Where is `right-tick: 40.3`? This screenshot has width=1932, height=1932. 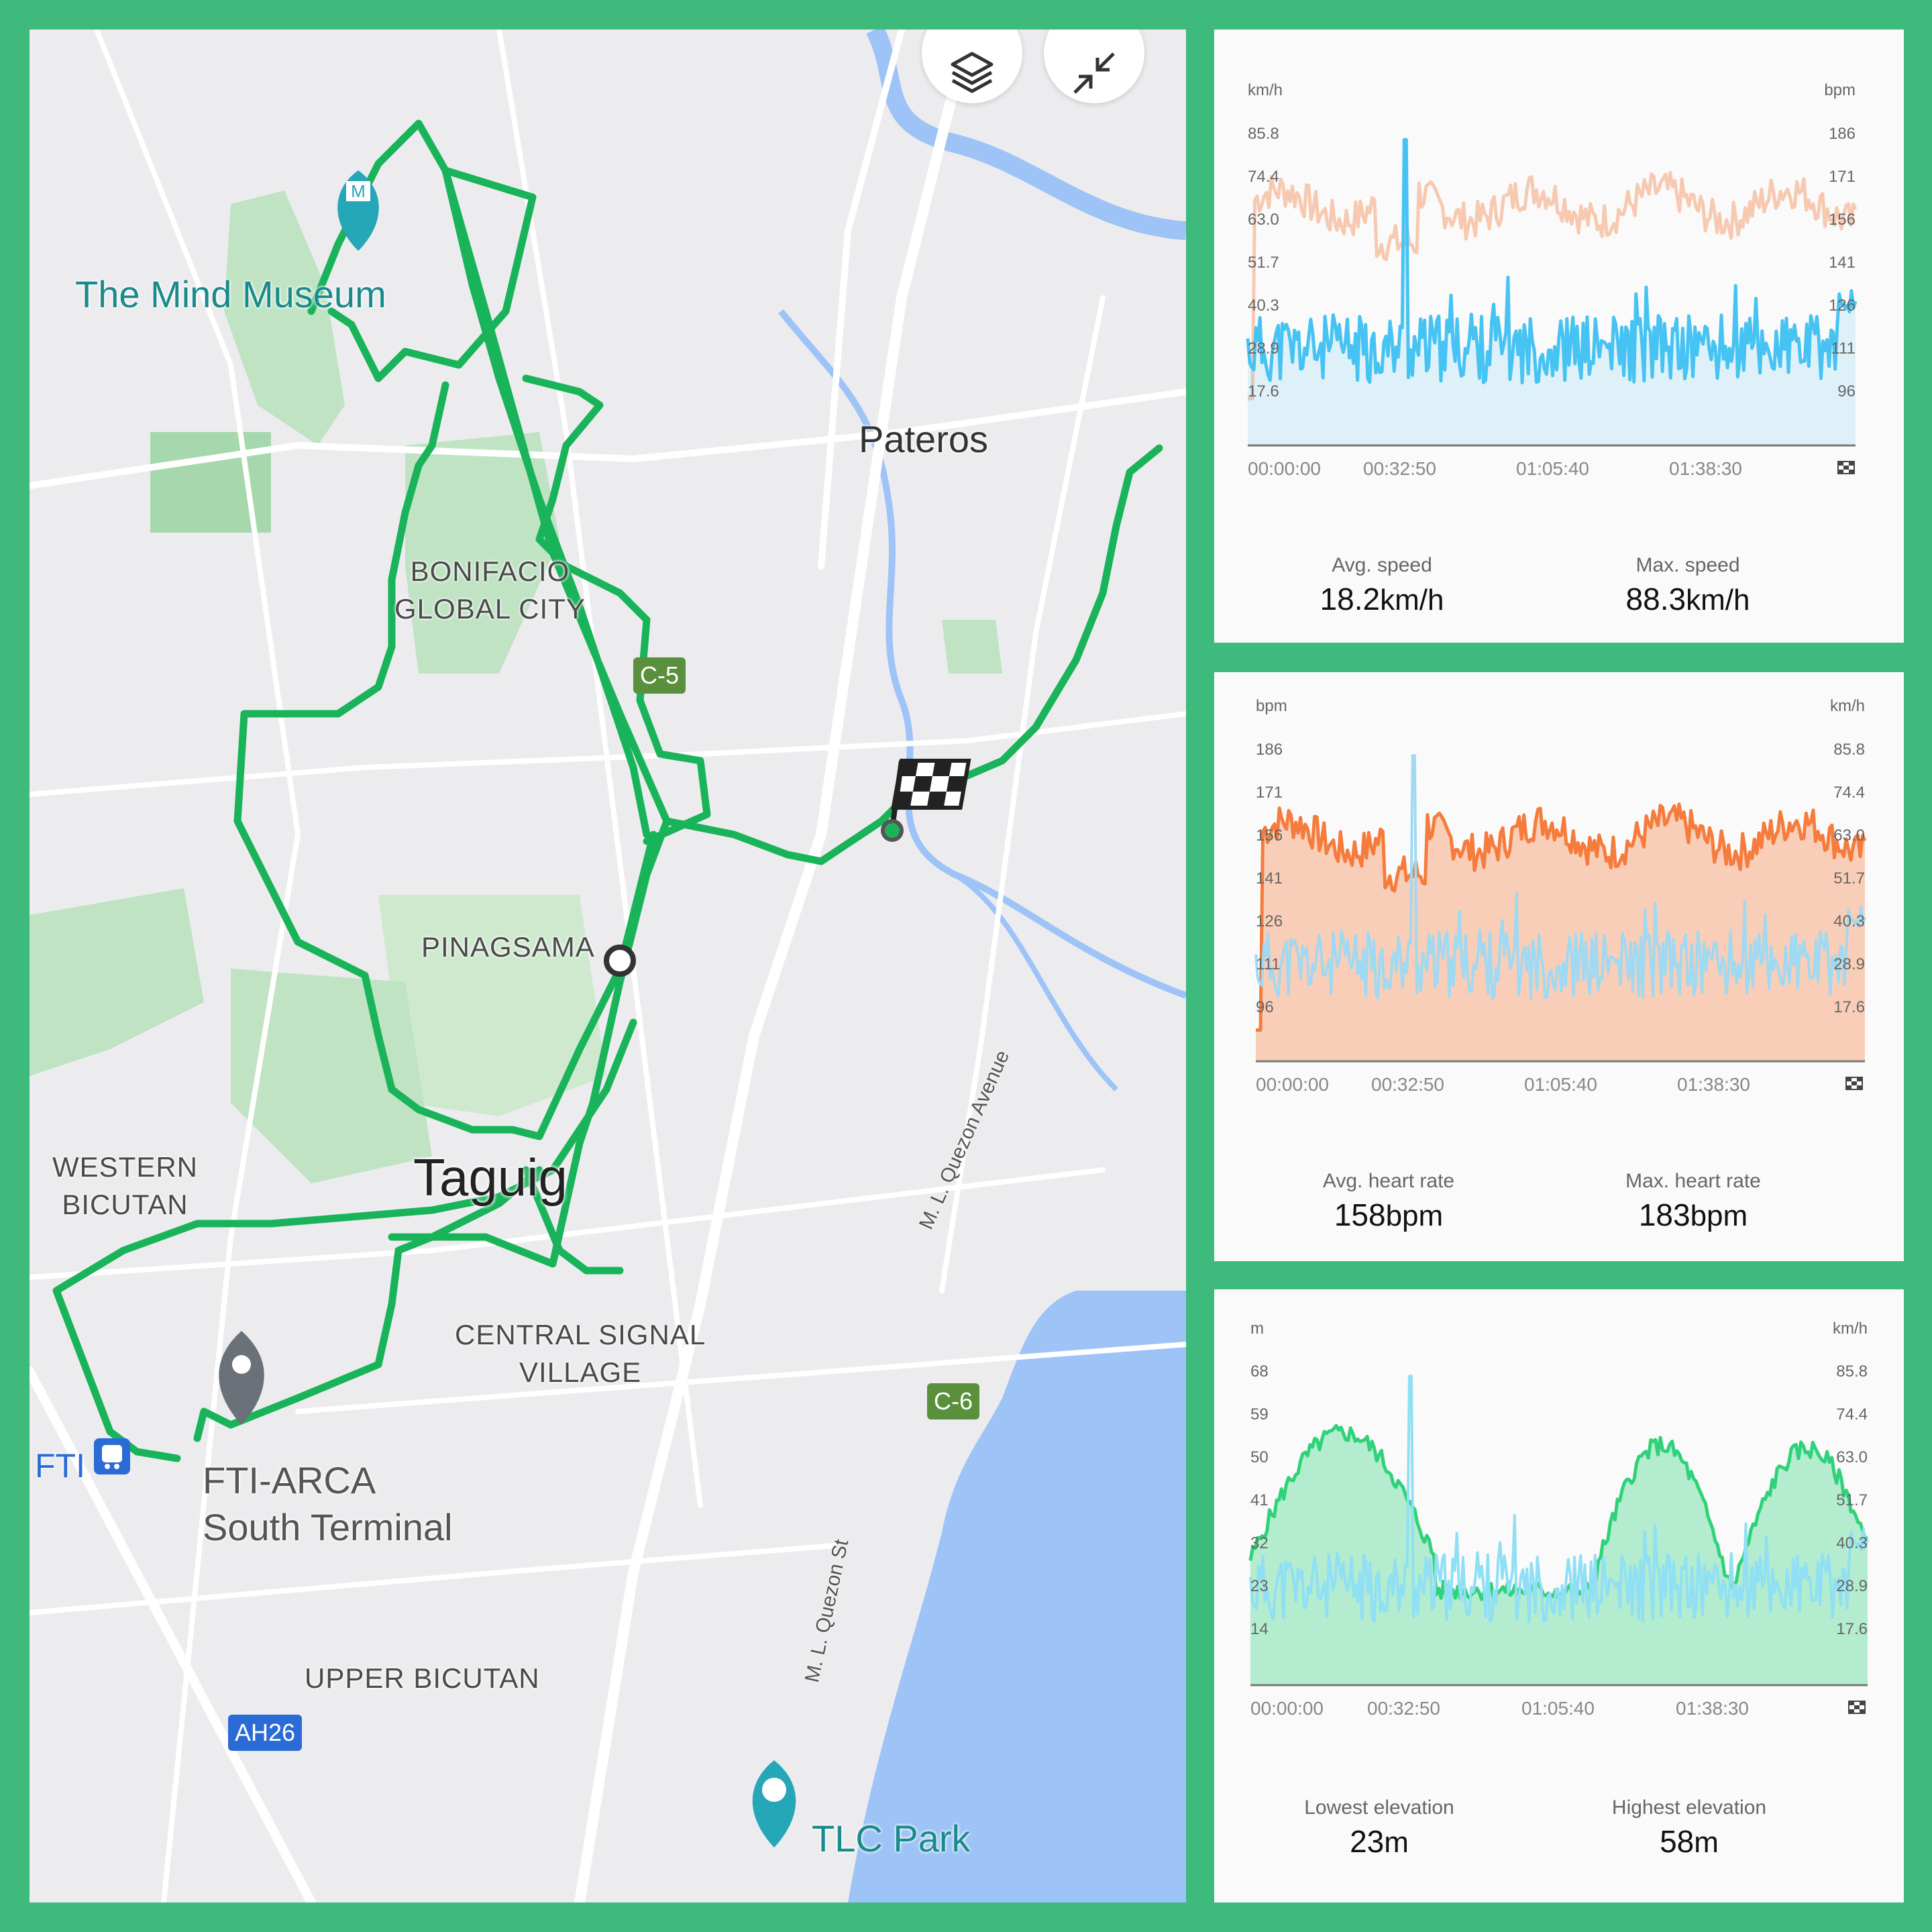
right-tick: 40.3 is located at coordinates (1852, 1543).